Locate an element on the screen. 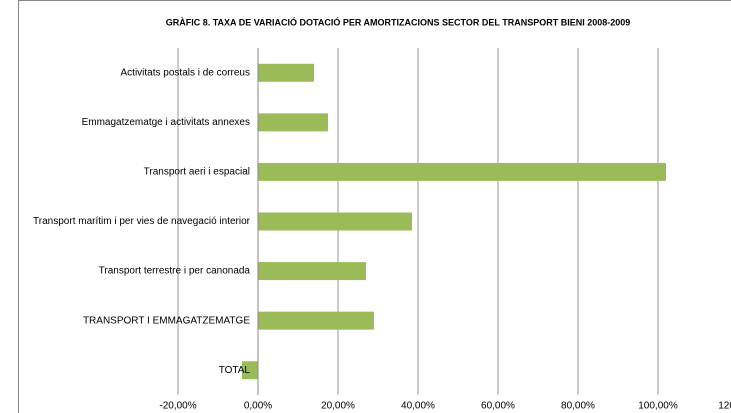  x-tick-label: 20,00% is located at coordinates (338, 406).